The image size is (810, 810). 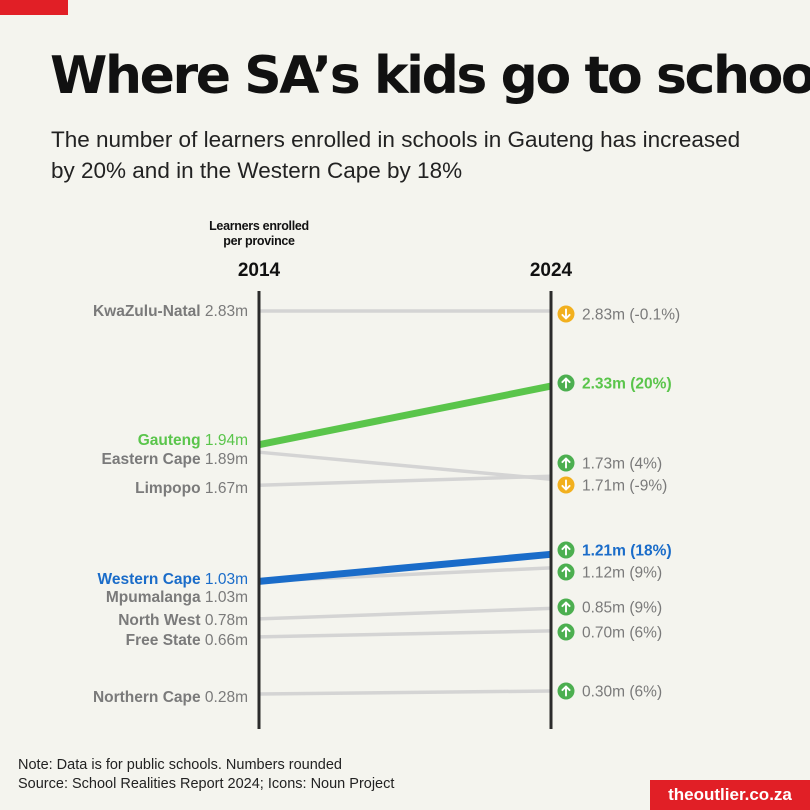 What do you see at coordinates (259, 270) in the screenshot?
I see `year-label-2014: 2014` at bounding box center [259, 270].